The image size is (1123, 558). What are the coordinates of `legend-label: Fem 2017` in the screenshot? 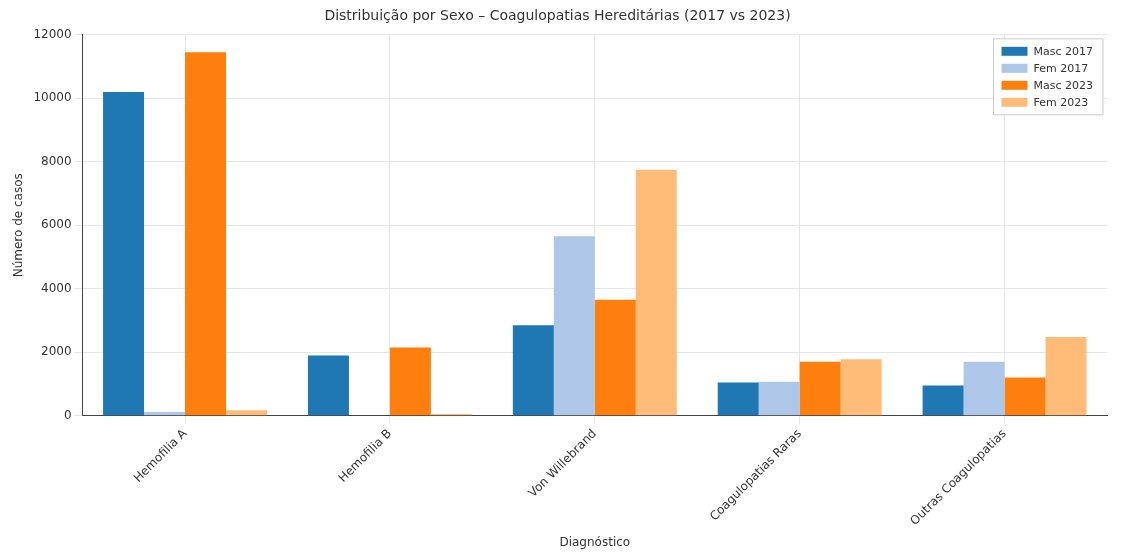 It's located at (1061, 68).